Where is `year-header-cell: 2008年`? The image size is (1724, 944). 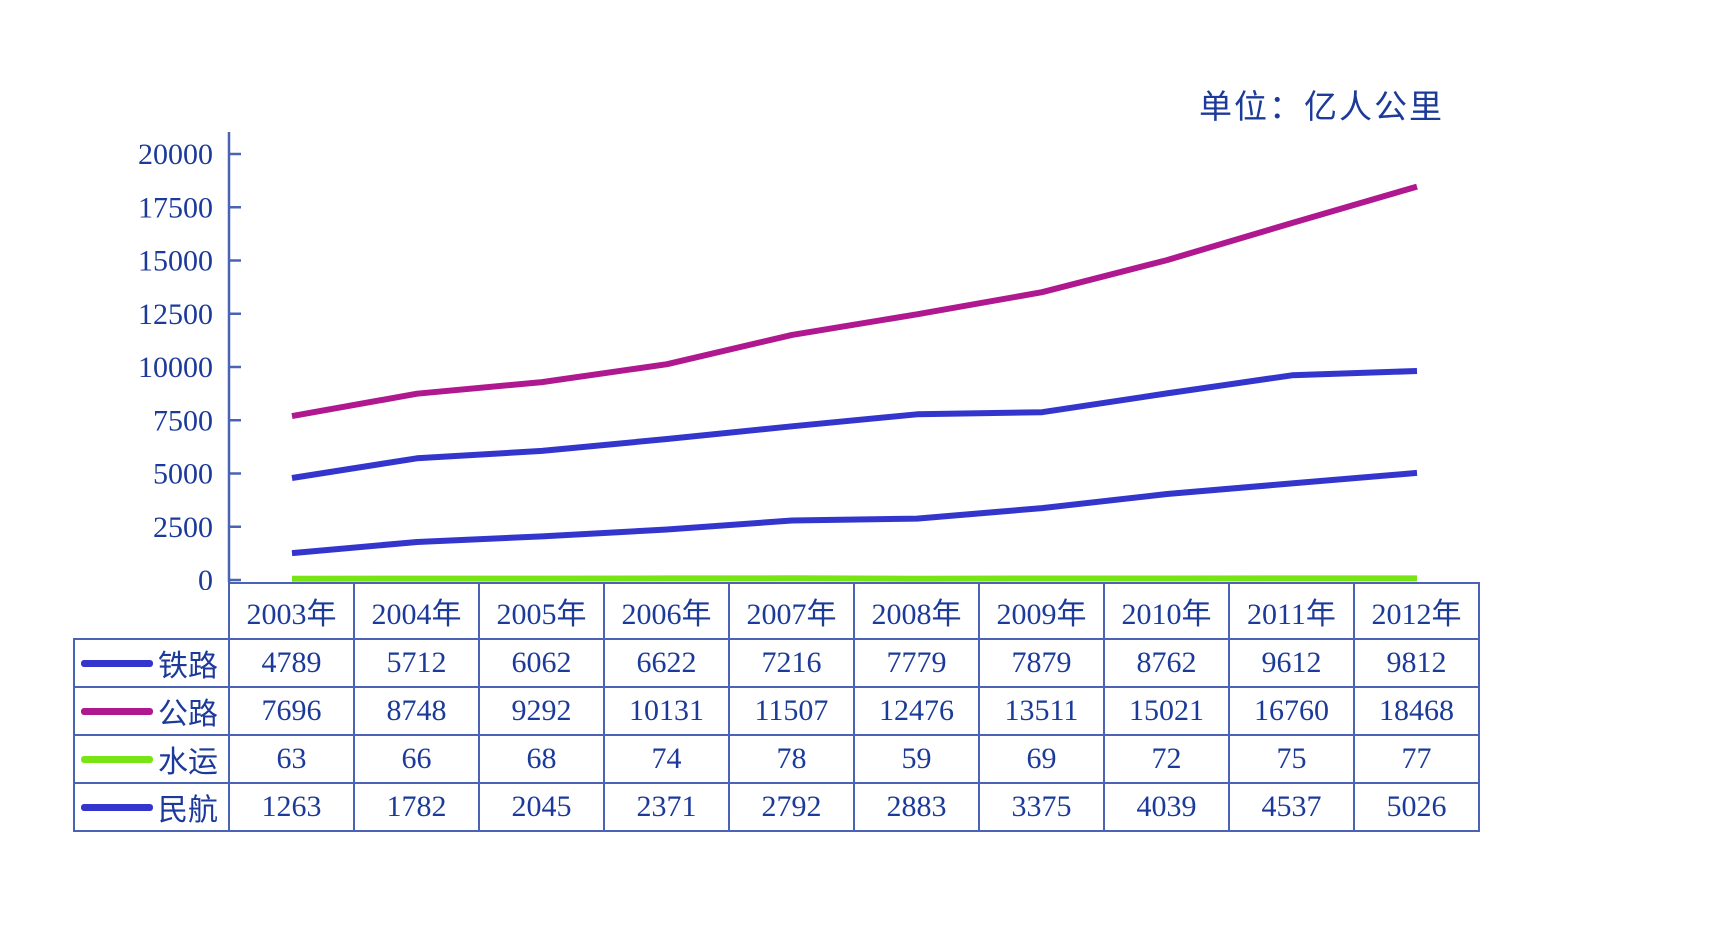
year-header-cell: 2008年 is located at coordinates (916, 611).